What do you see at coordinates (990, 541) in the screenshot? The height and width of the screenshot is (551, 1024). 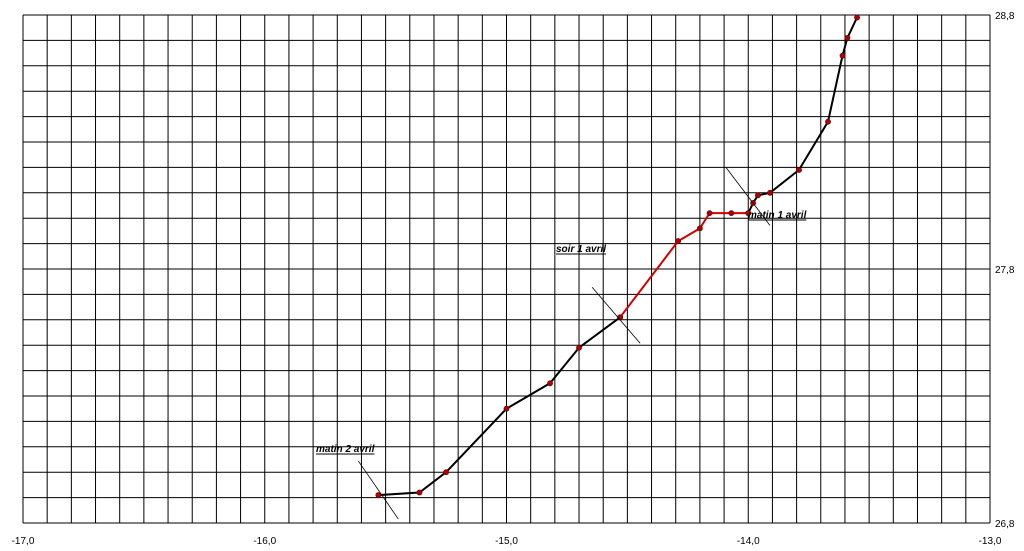 I see `x-tick-label: -13,0` at bounding box center [990, 541].